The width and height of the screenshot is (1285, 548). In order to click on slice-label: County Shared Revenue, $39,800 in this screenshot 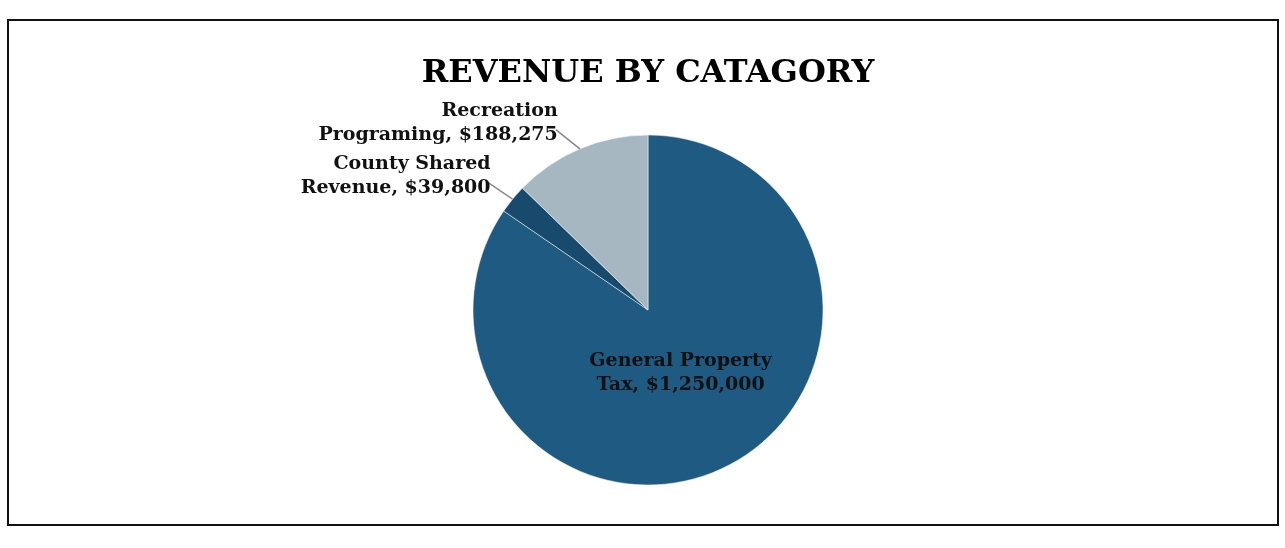, I will do `click(395, 173)`.